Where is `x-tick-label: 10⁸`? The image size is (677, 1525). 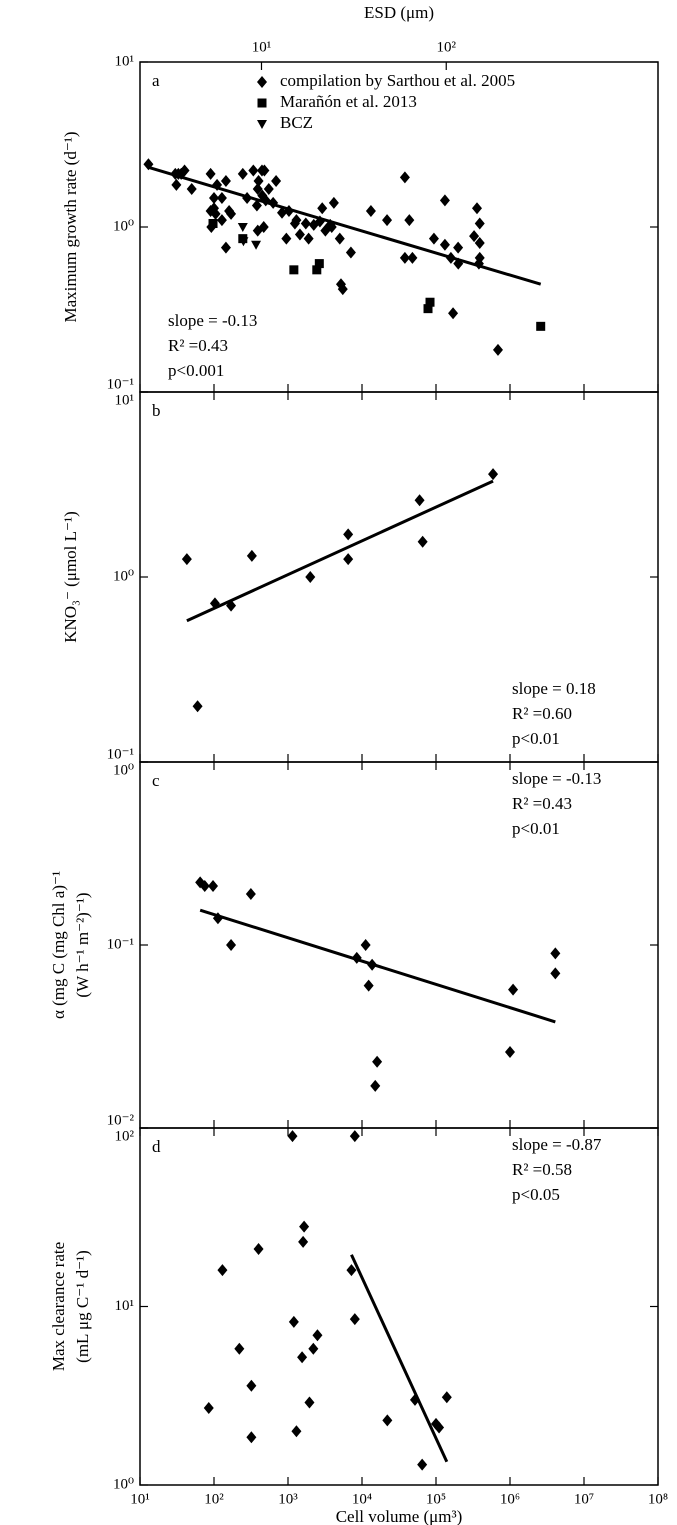
x-tick-label: 10⁸ is located at coordinates (658, 1499).